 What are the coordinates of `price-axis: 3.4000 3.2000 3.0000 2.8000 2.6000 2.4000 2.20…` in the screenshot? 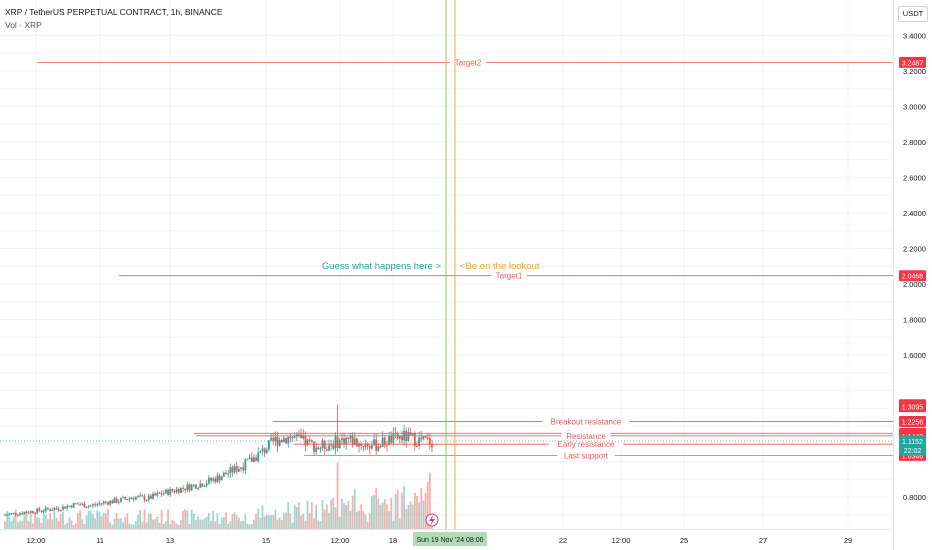 It's located at (914, 267).